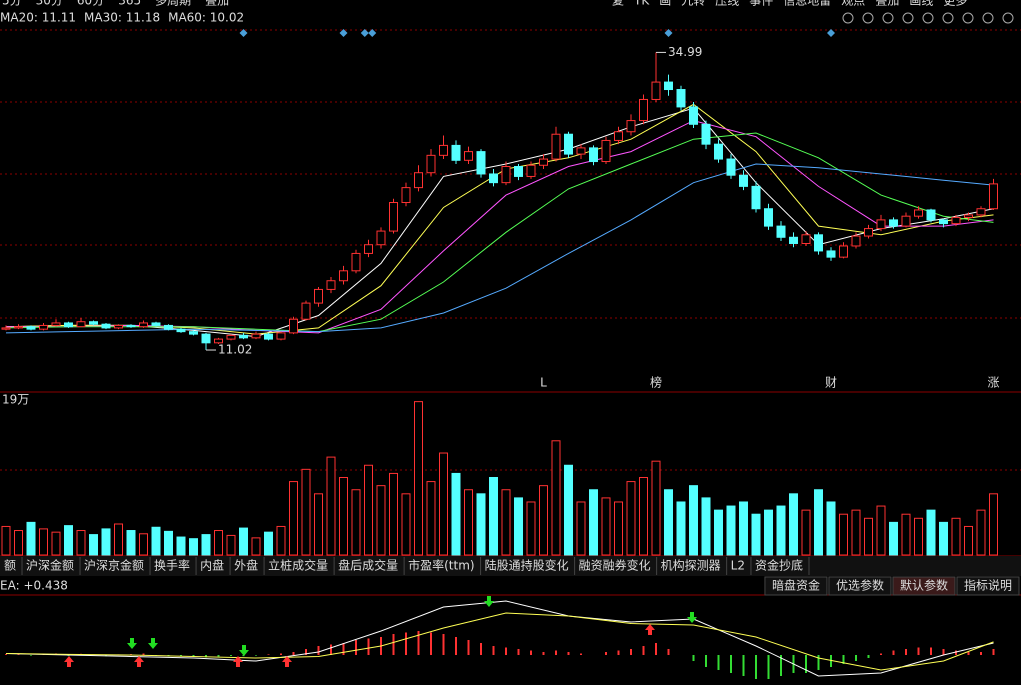  Describe the element at coordinates (779, 565) in the screenshot. I see `tab: 资金抄底` at that location.